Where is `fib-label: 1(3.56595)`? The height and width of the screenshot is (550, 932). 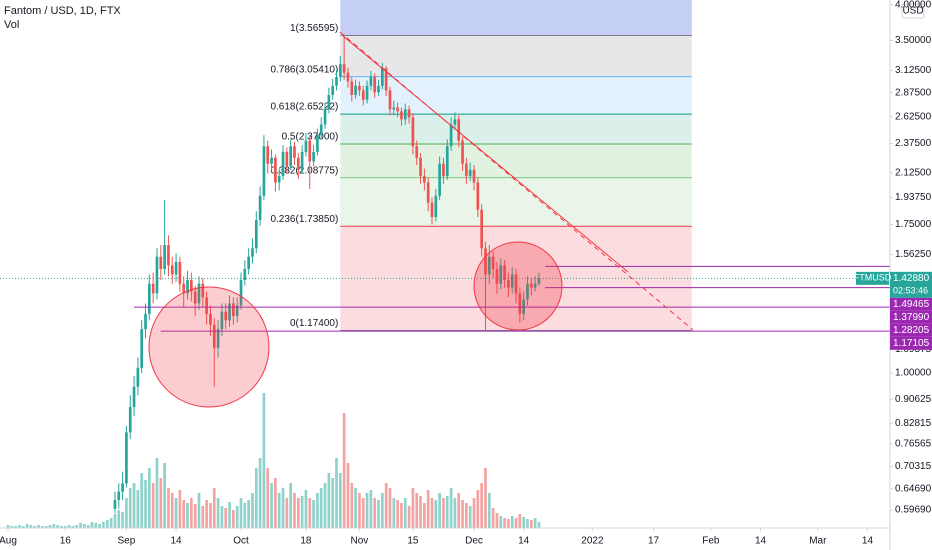 fib-label: 1(3.56595) is located at coordinates (314, 28).